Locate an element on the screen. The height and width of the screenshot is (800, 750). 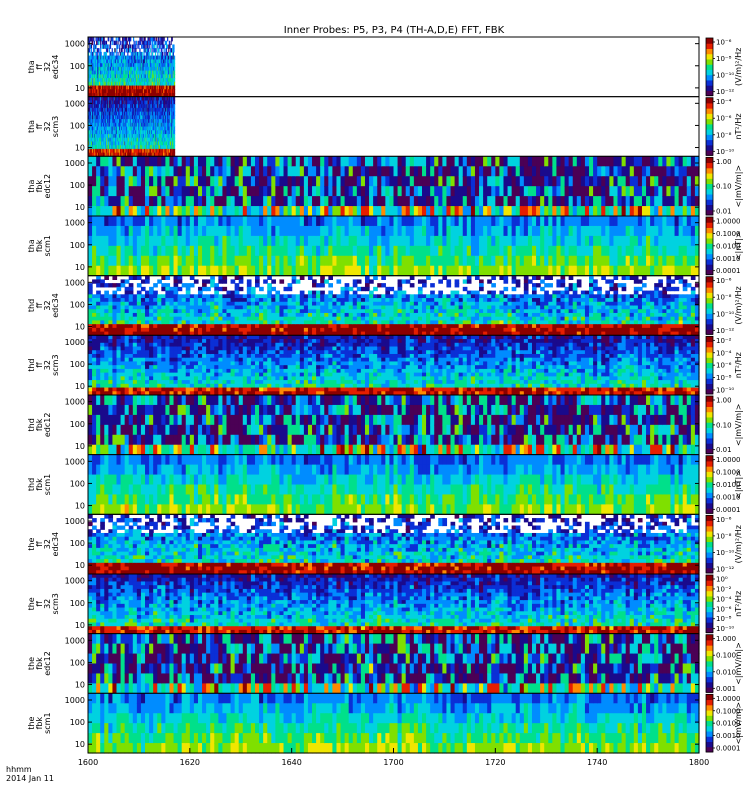
colorbar-tick-label: 0.10 is located at coordinates (724, 187).